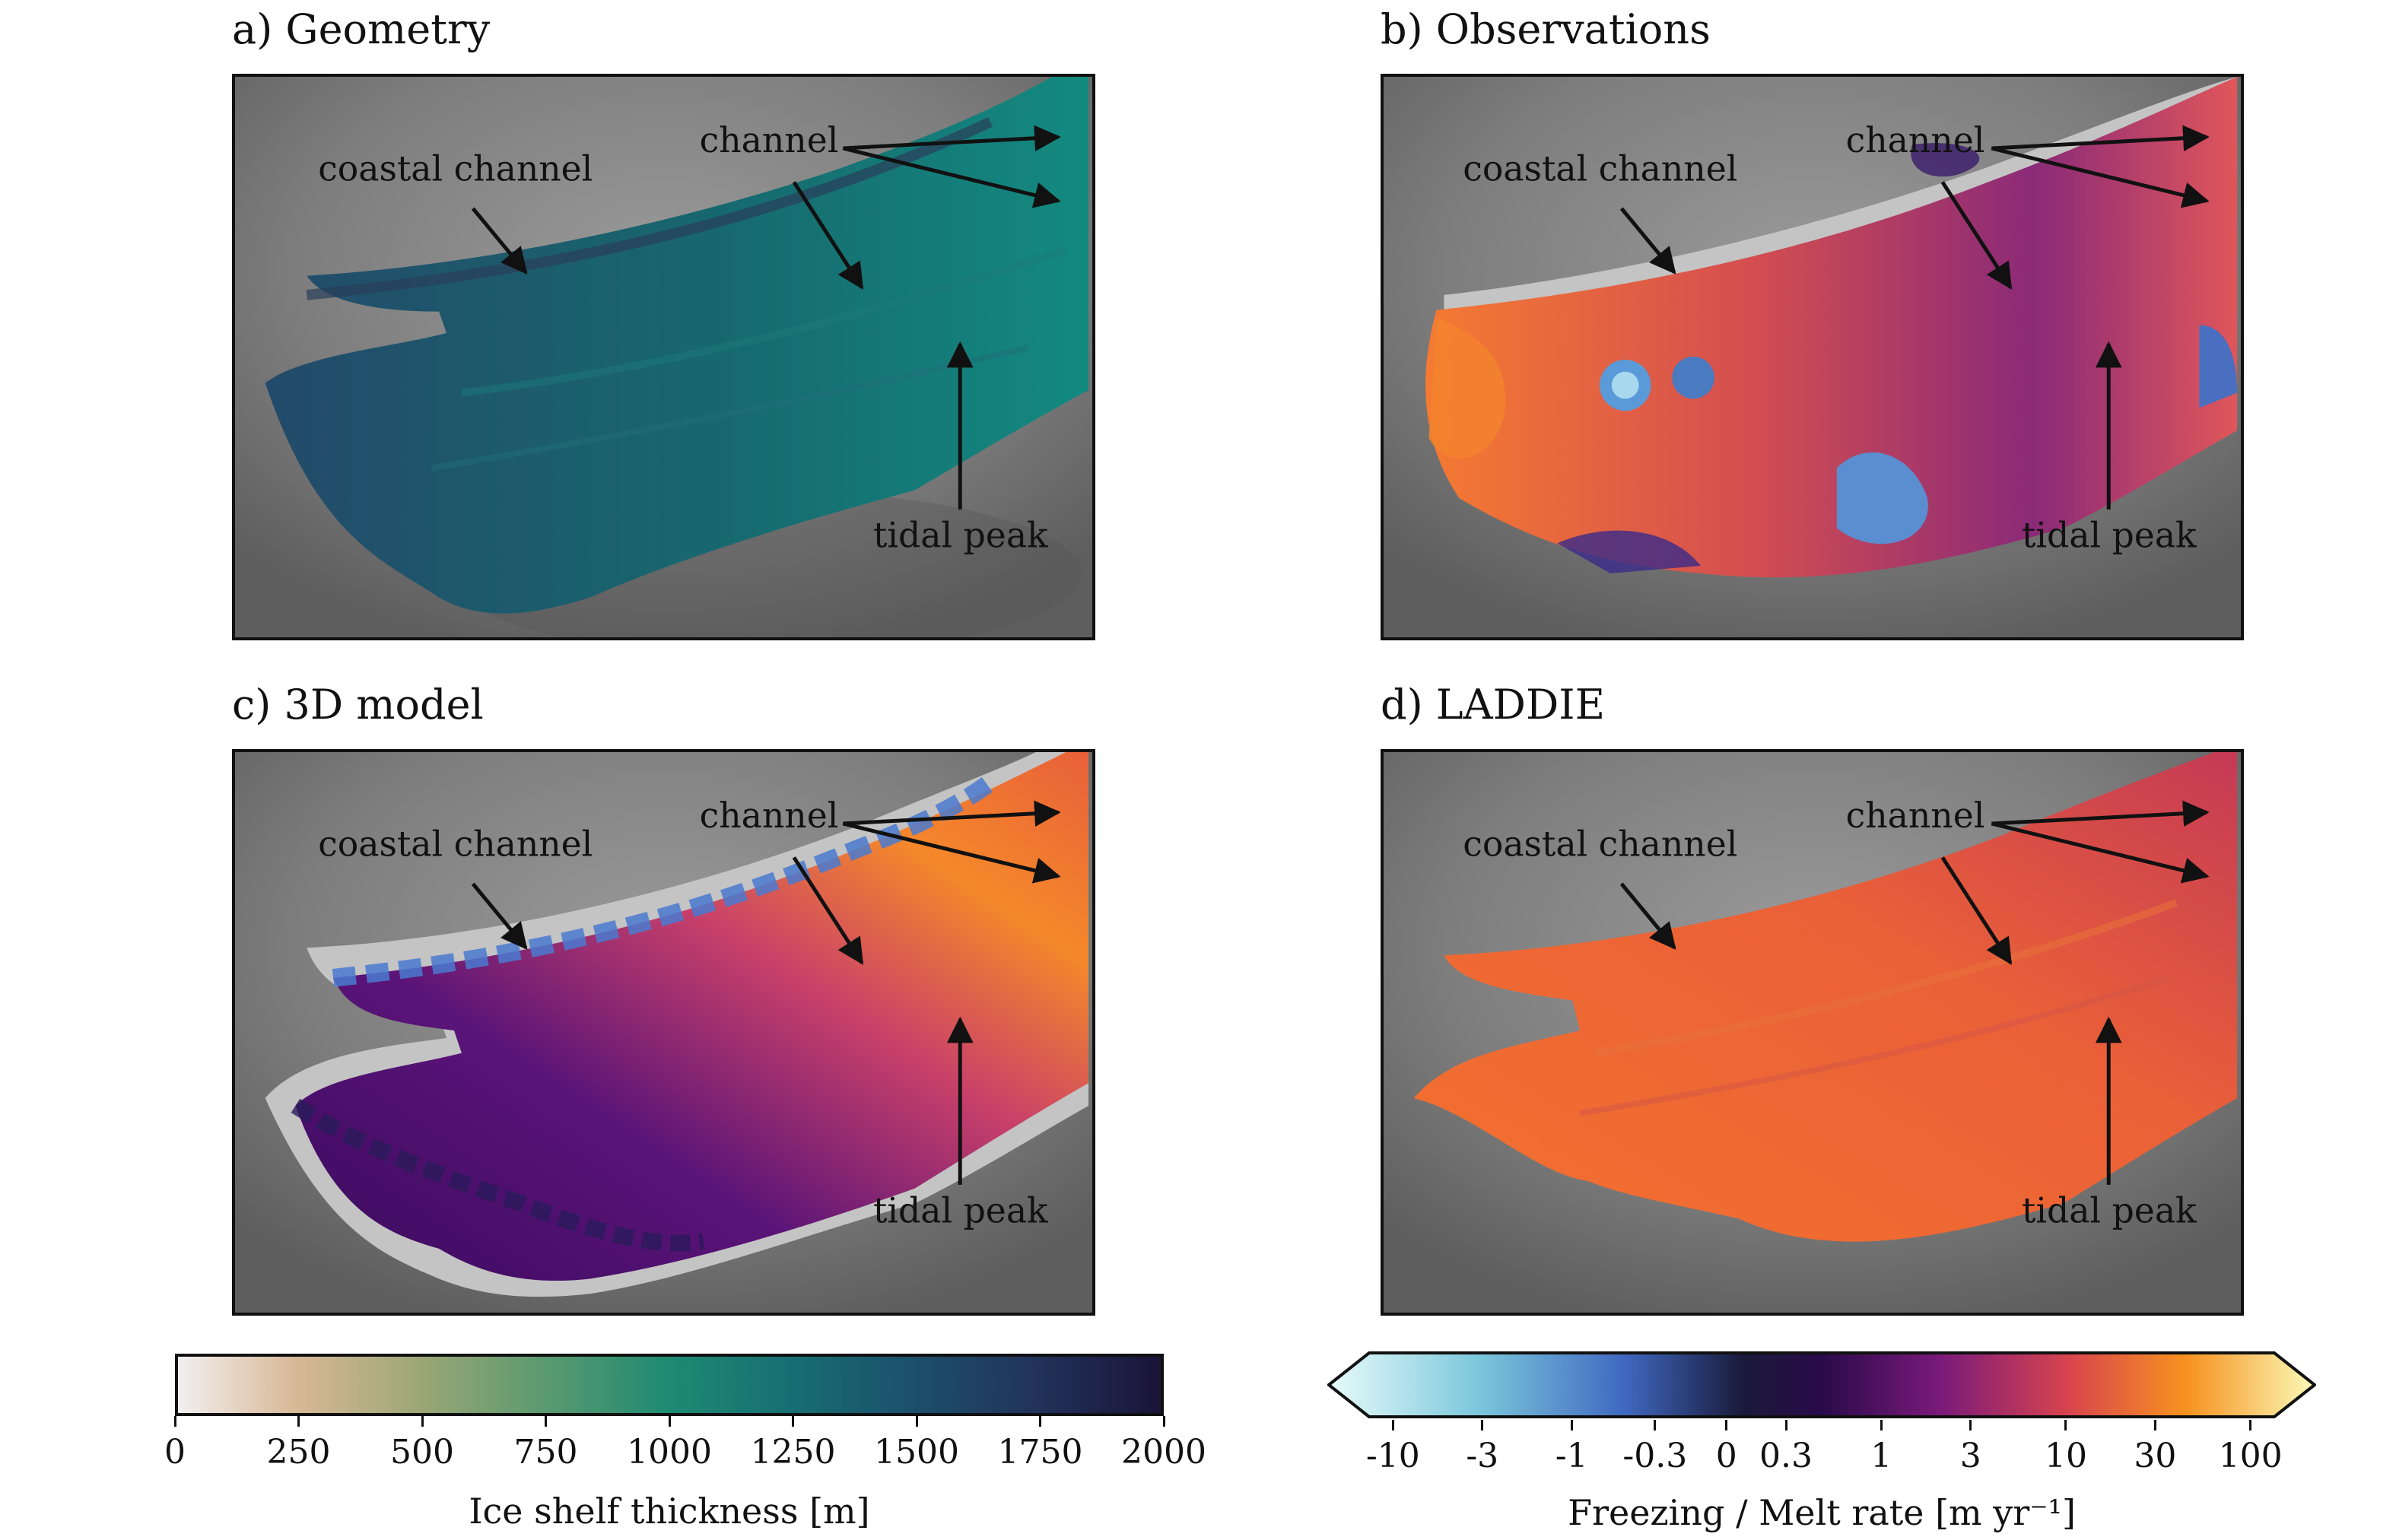  Describe the element at coordinates (545, 1452) in the screenshot. I see `colorbar-thickness-tick-label: 750` at that location.